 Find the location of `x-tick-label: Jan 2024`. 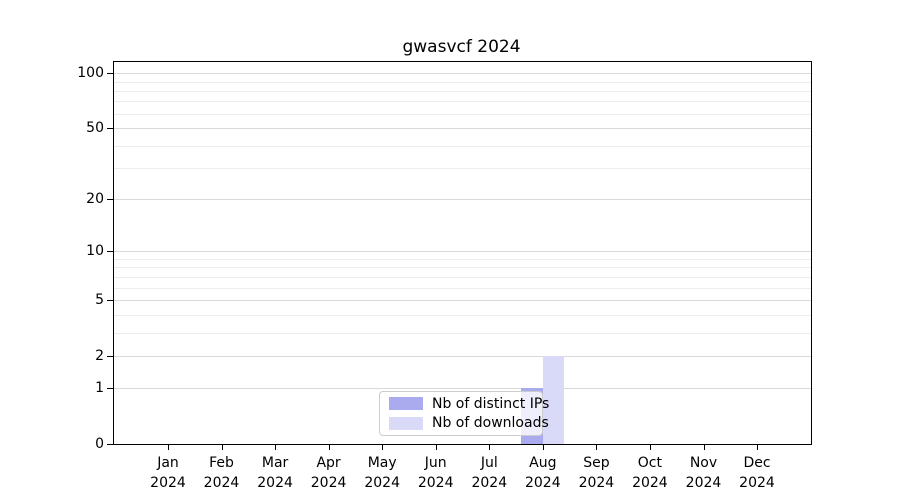

x-tick-label: Jan 2024 is located at coordinates (168, 473).